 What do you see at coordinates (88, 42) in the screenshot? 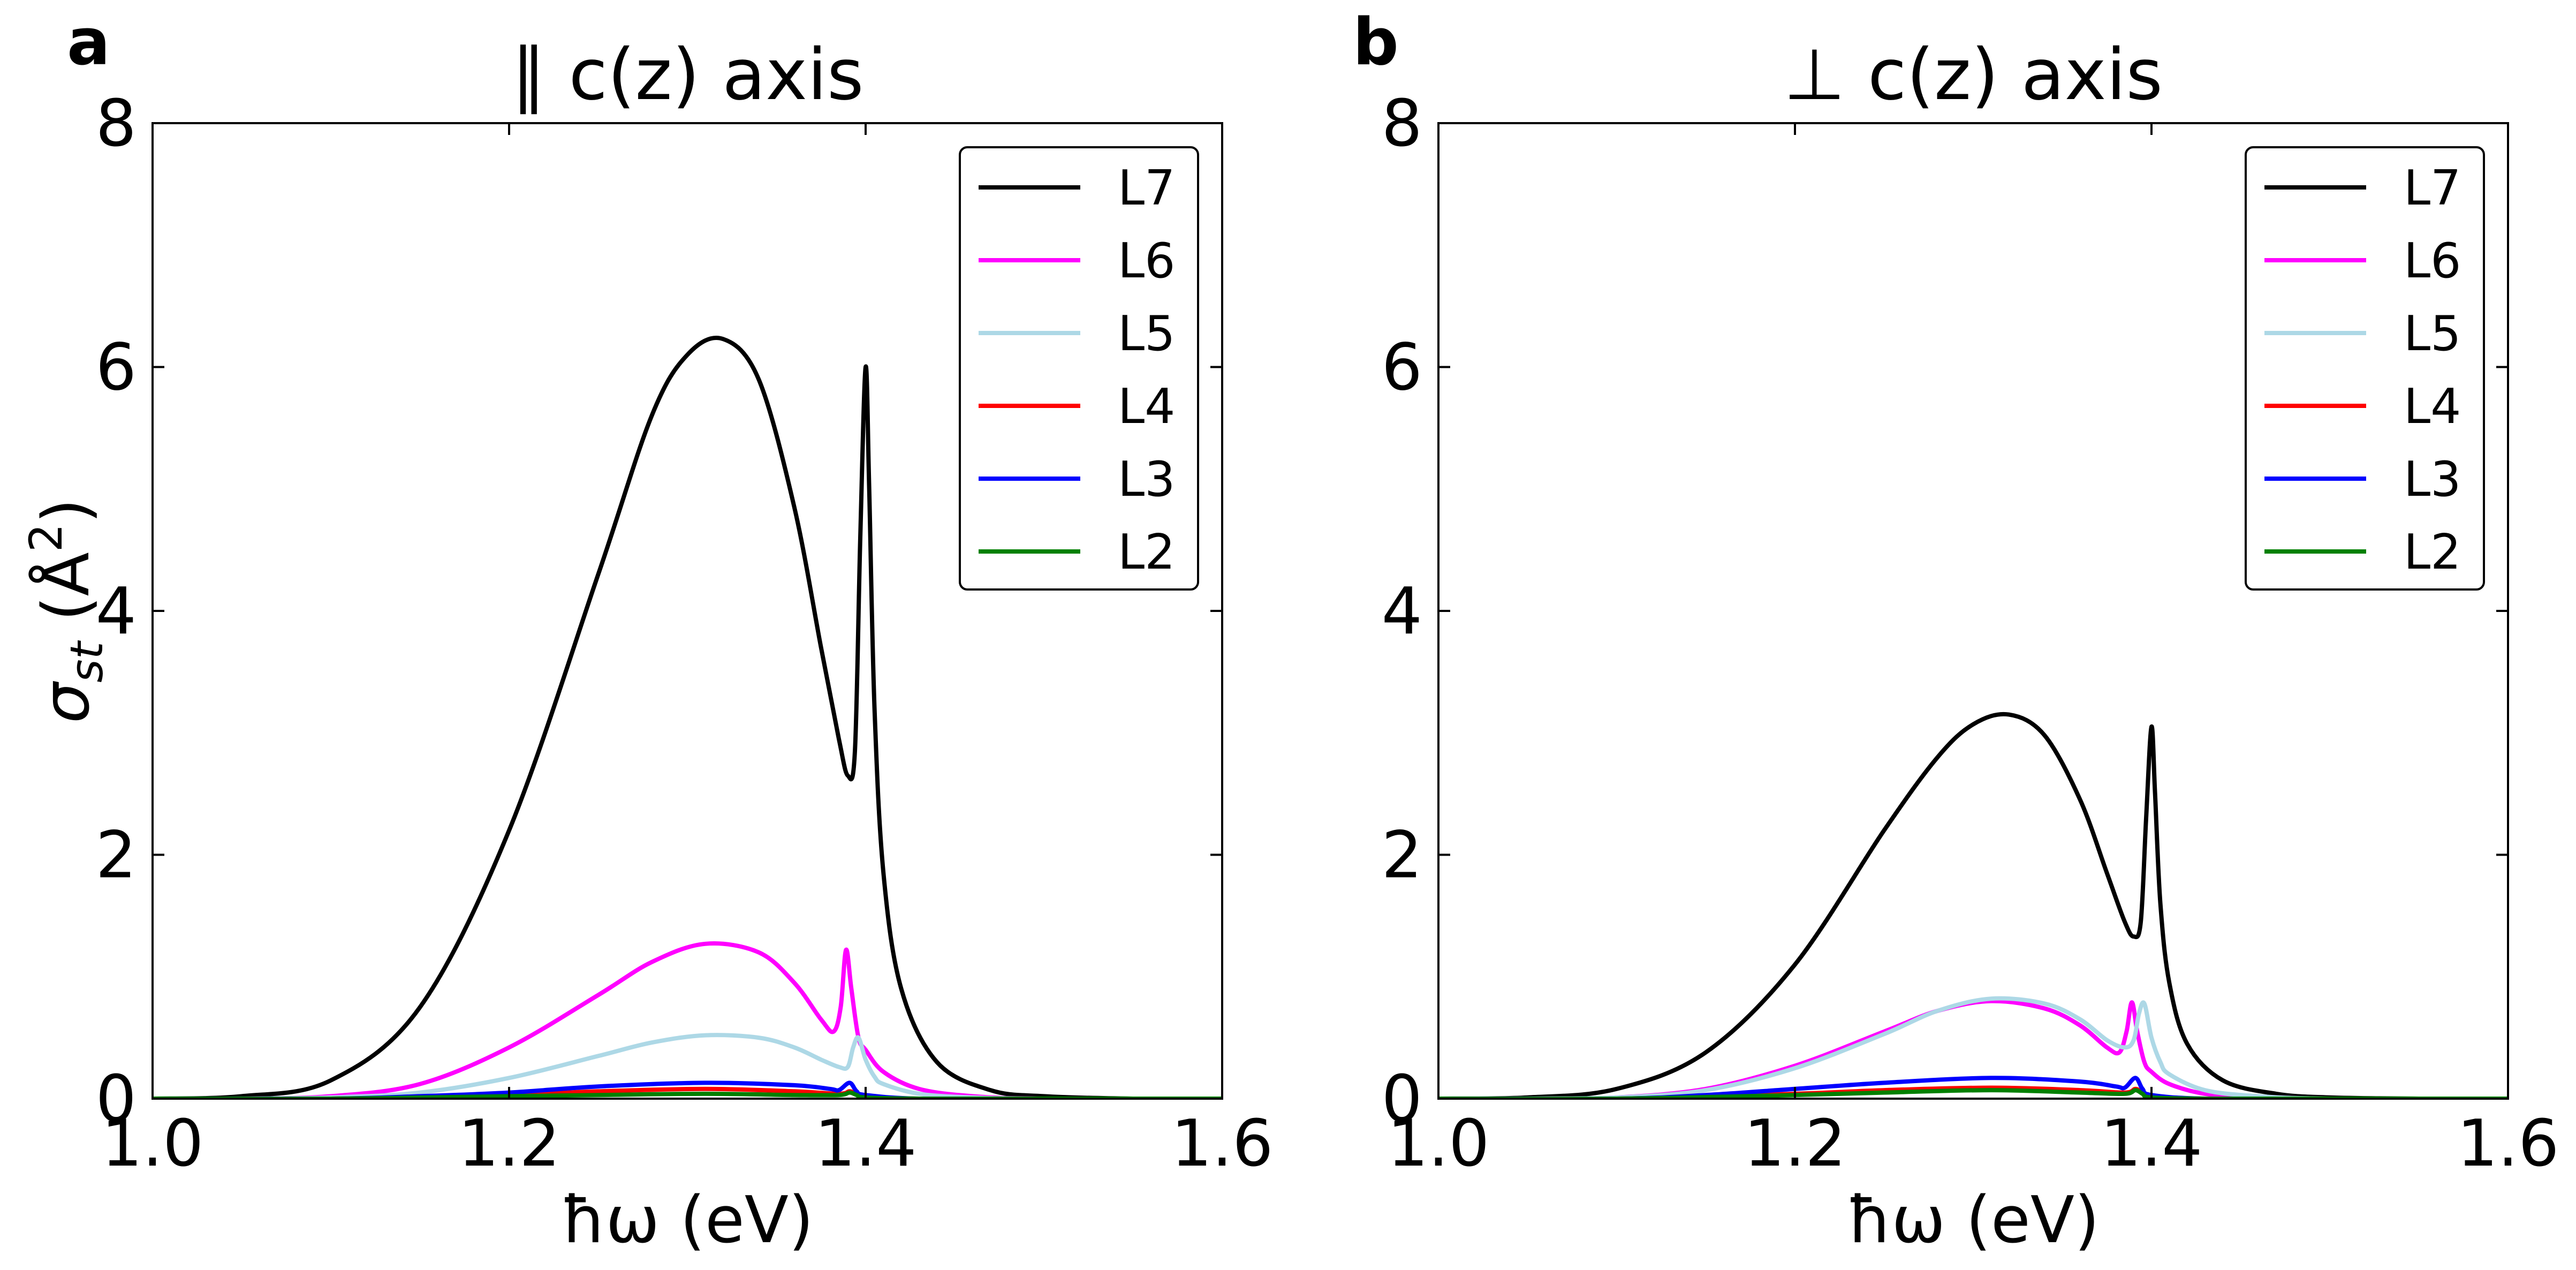
I see `panel-letter: a` at bounding box center [88, 42].